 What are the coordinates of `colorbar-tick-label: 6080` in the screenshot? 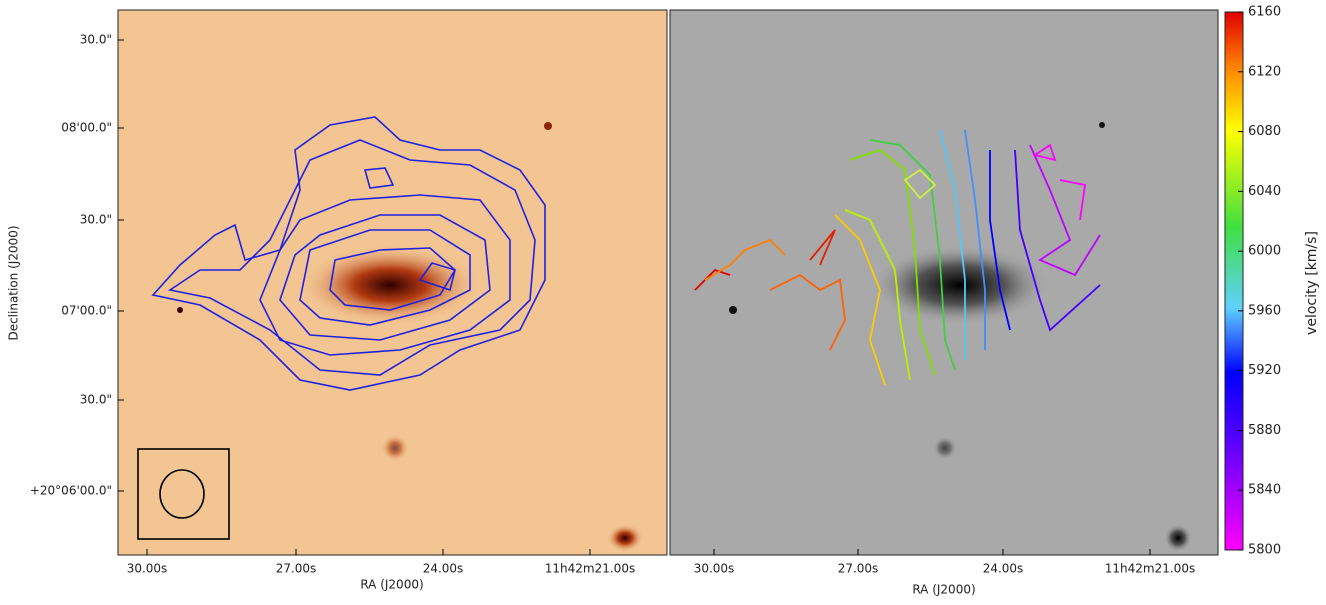 It's located at (1264, 131).